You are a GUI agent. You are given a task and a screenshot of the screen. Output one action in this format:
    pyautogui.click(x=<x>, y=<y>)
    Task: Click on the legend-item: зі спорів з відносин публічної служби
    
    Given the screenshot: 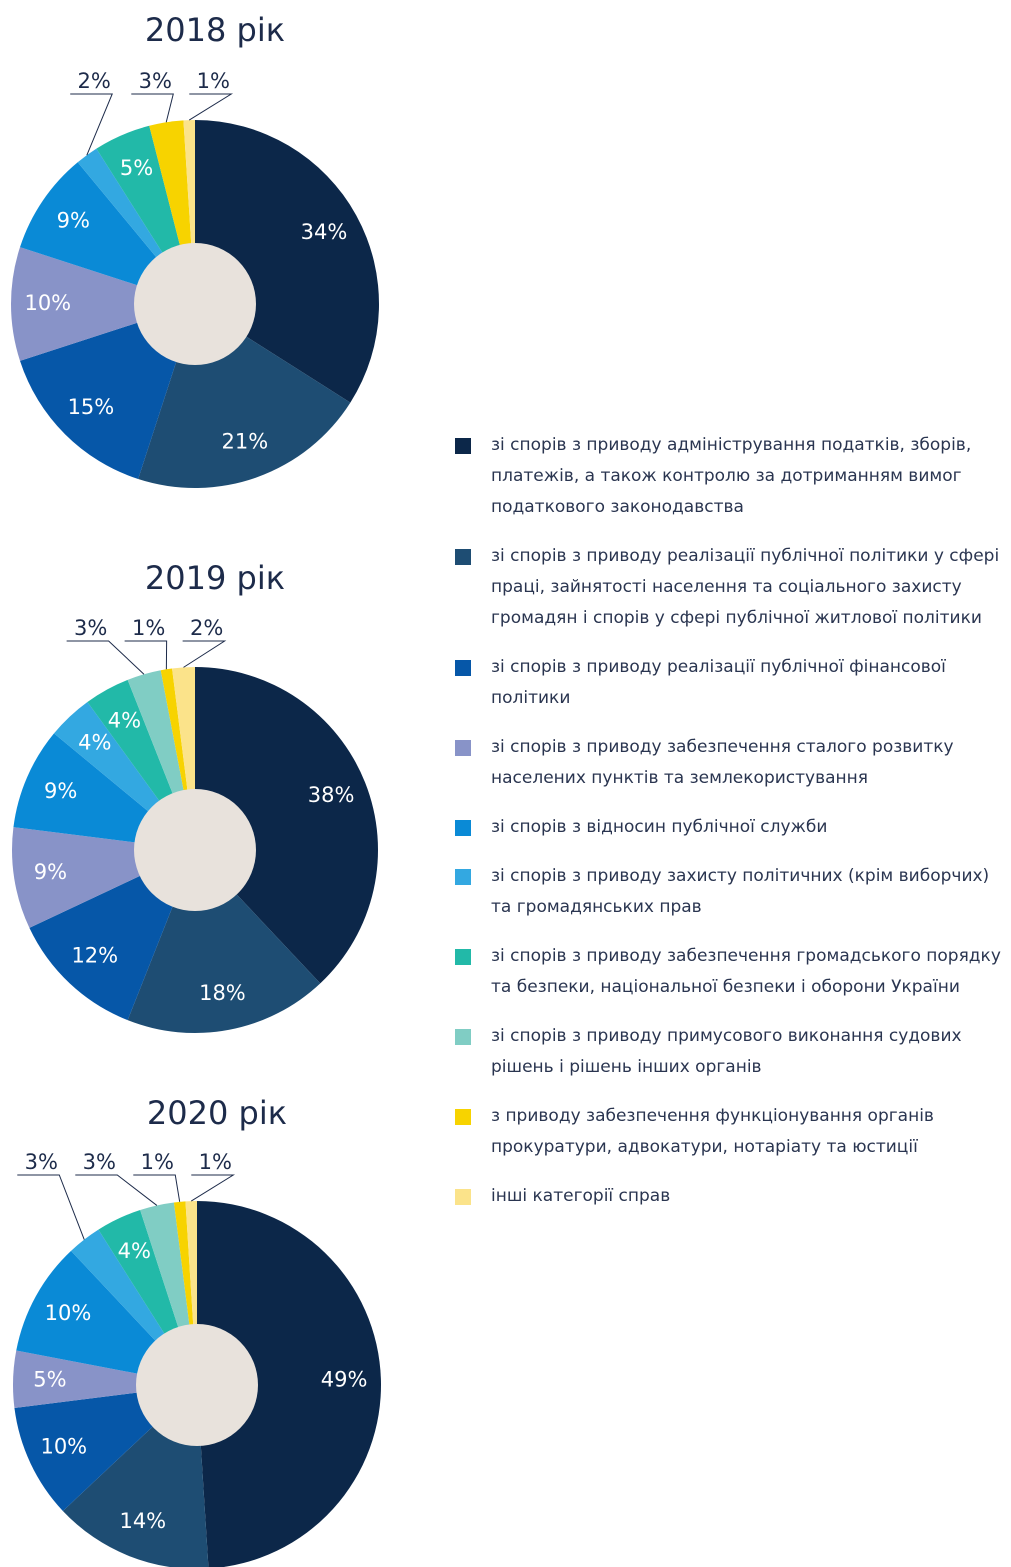 What is the action you would take?
    pyautogui.click(x=730, y=827)
    